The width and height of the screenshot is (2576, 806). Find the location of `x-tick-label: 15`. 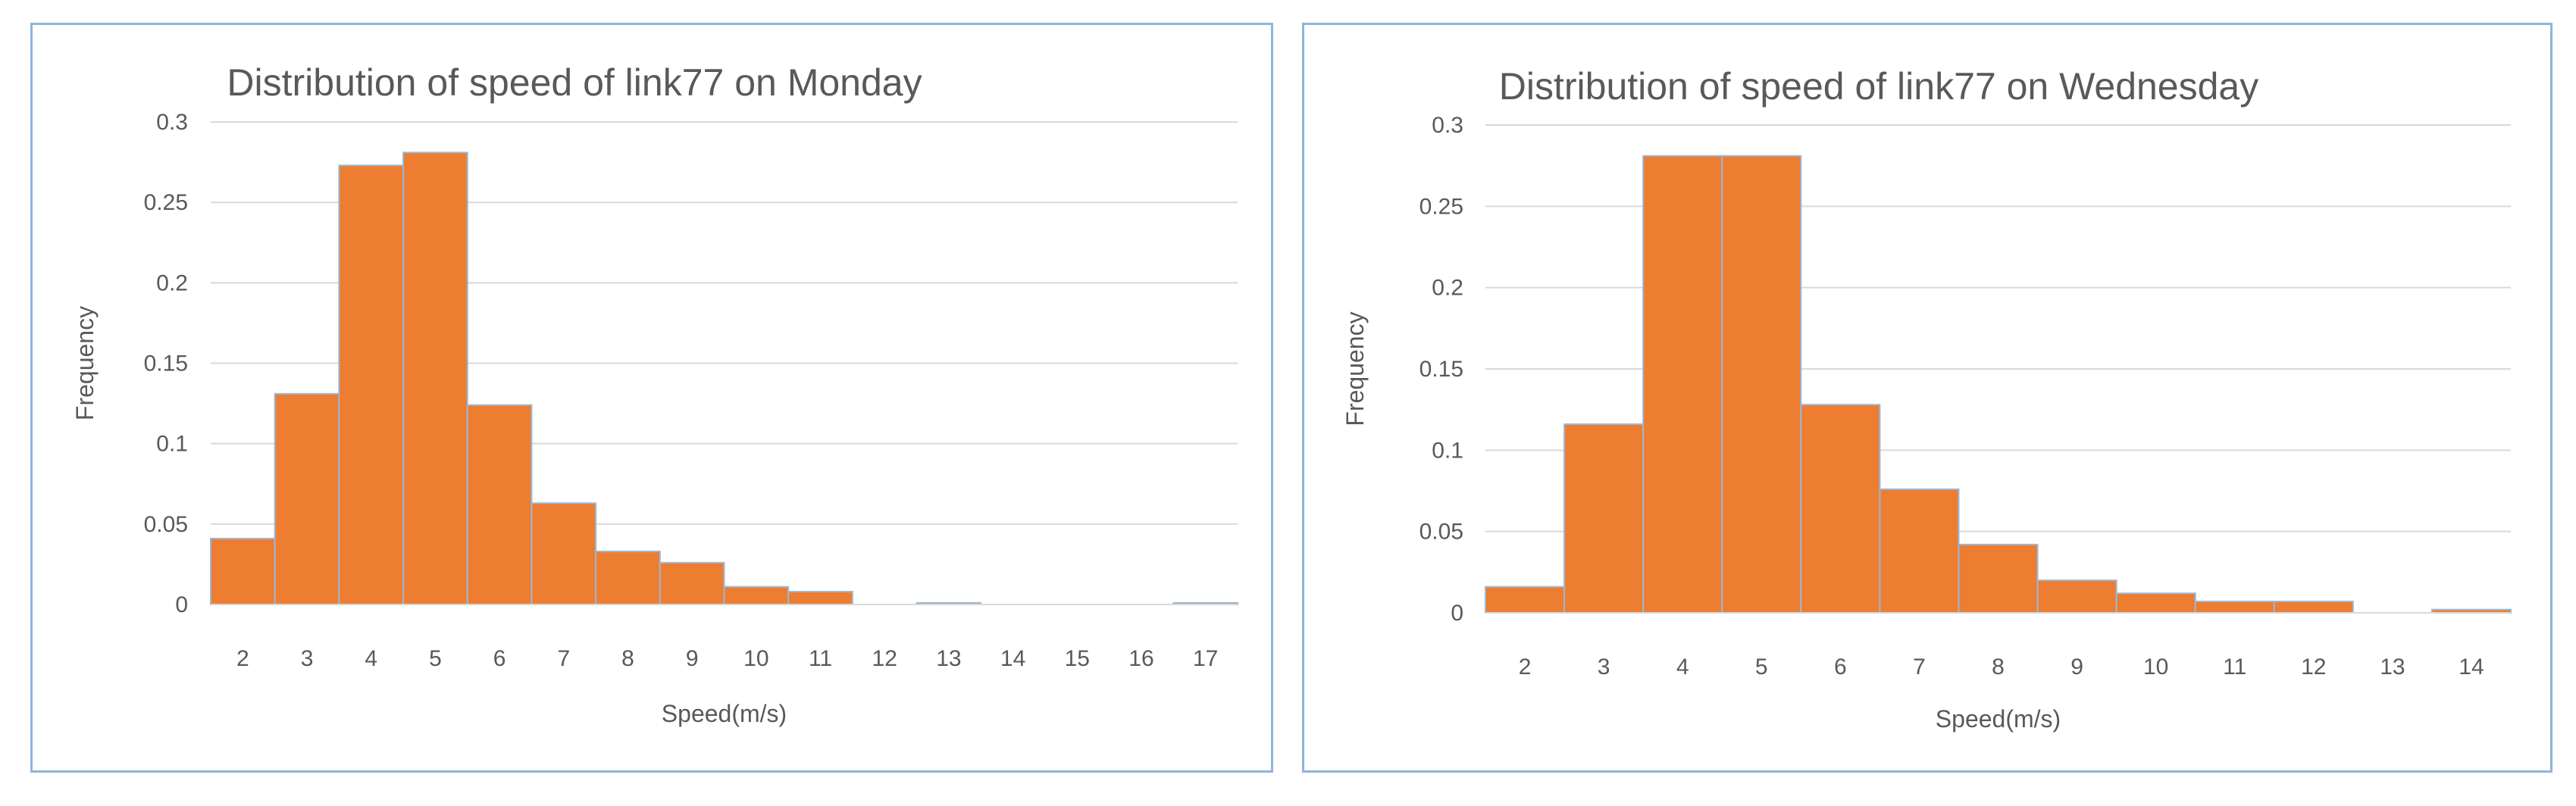

x-tick-label: 15 is located at coordinates (1077, 659).